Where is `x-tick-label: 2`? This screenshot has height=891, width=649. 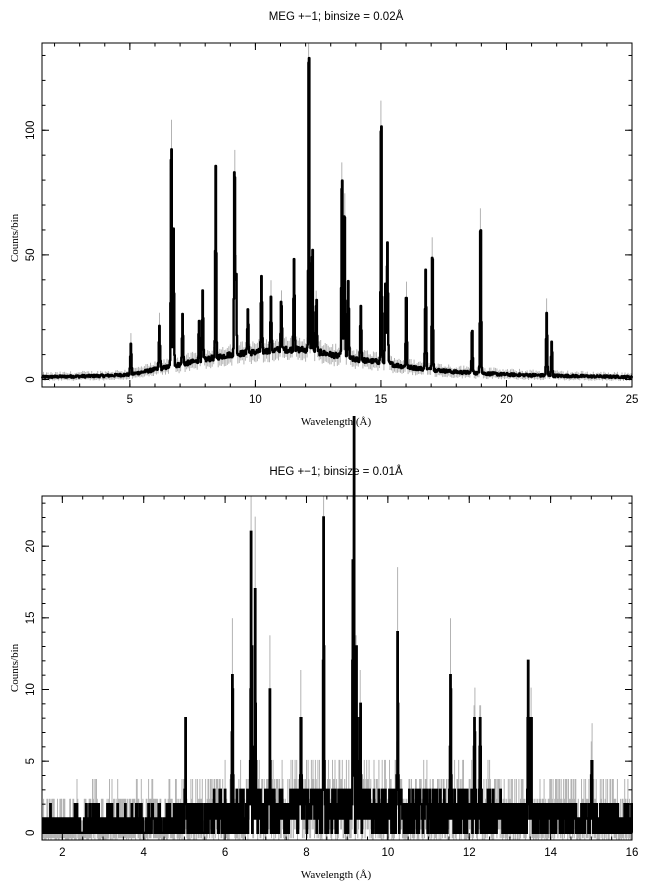 x-tick-label: 2 is located at coordinates (62, 853).